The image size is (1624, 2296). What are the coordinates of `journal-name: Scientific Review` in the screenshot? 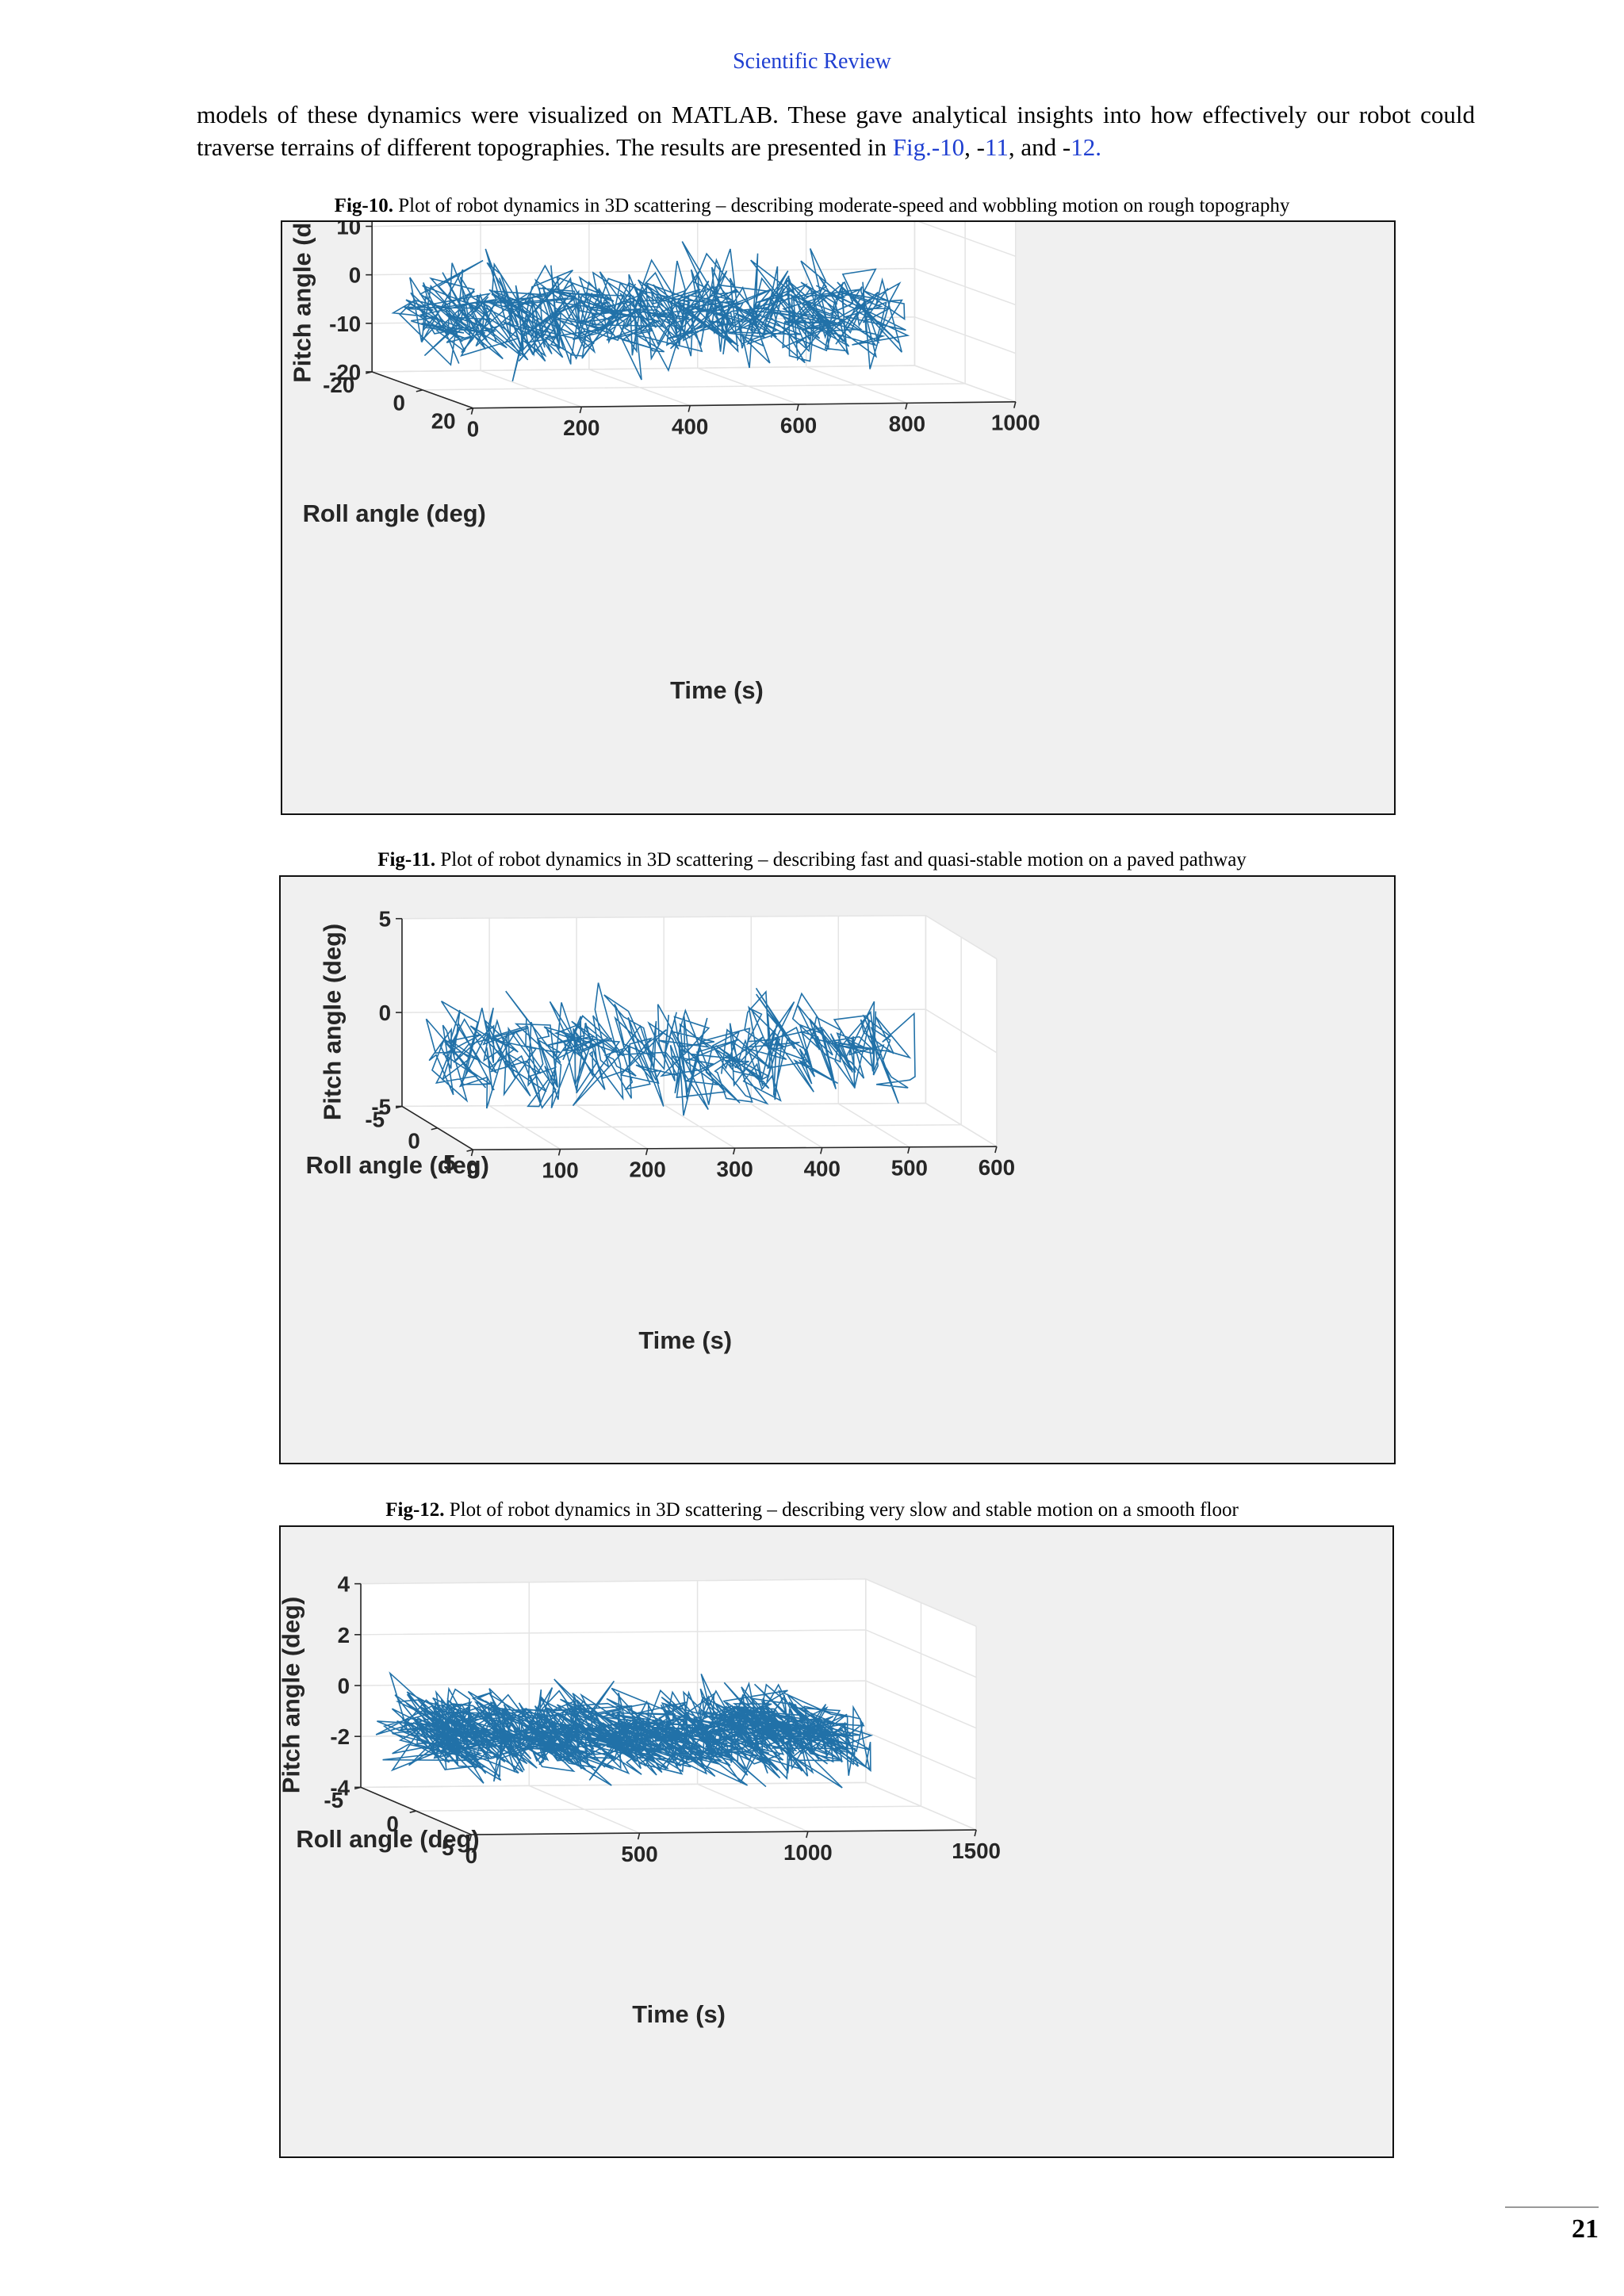 It's located at (812, 61).